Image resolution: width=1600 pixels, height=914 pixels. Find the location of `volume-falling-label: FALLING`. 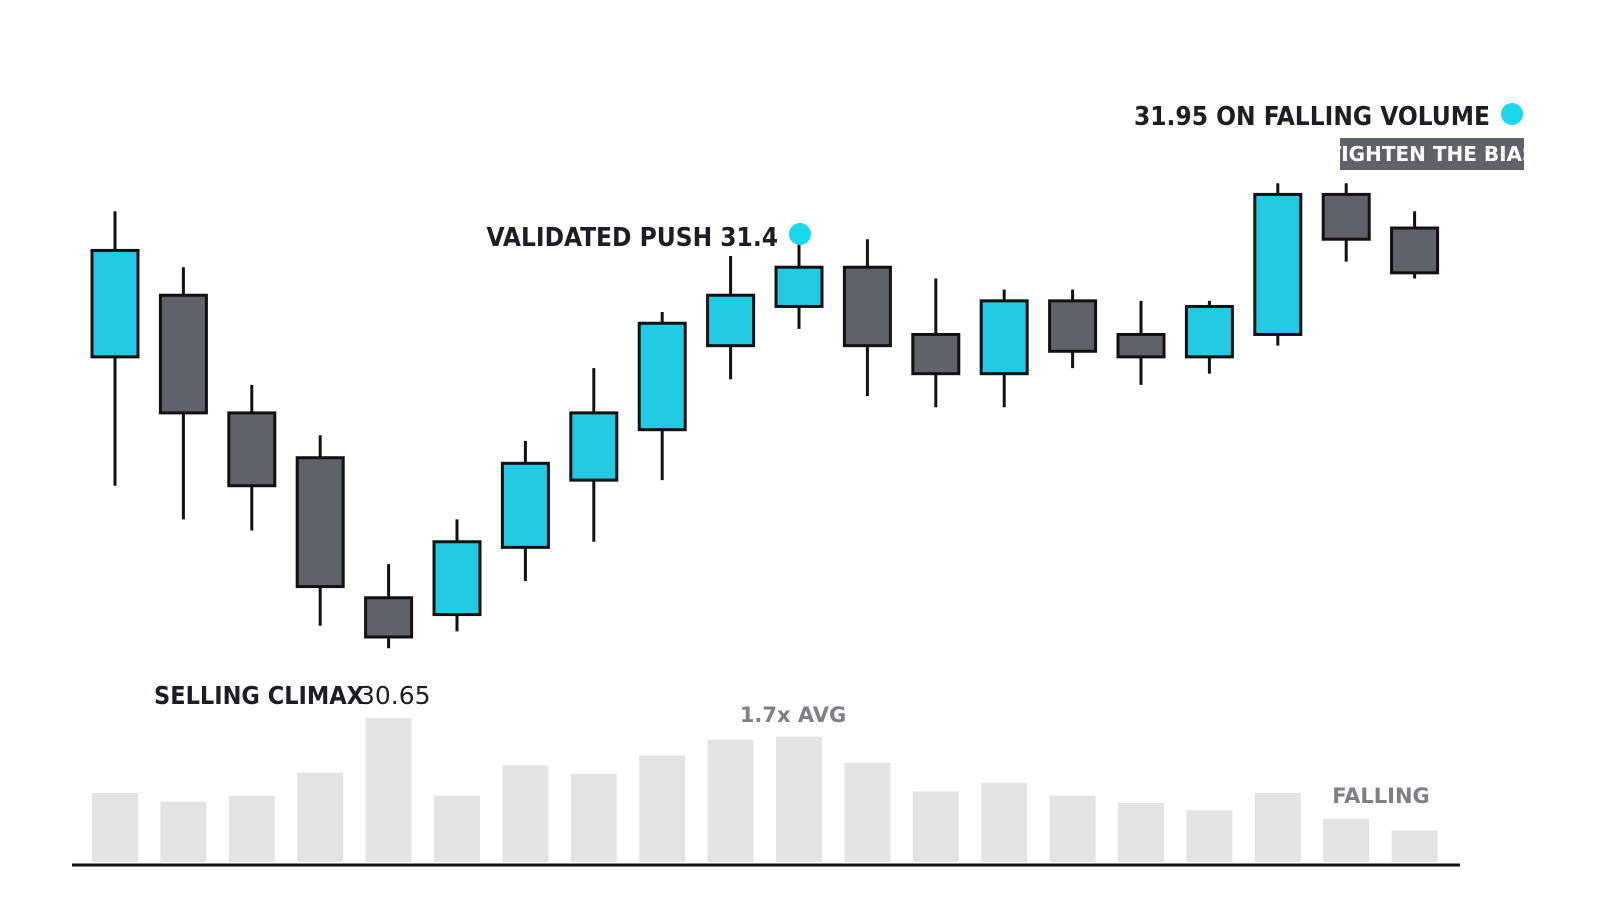

volume-falling-label: FALLING is located at coordinates (1381, 796).